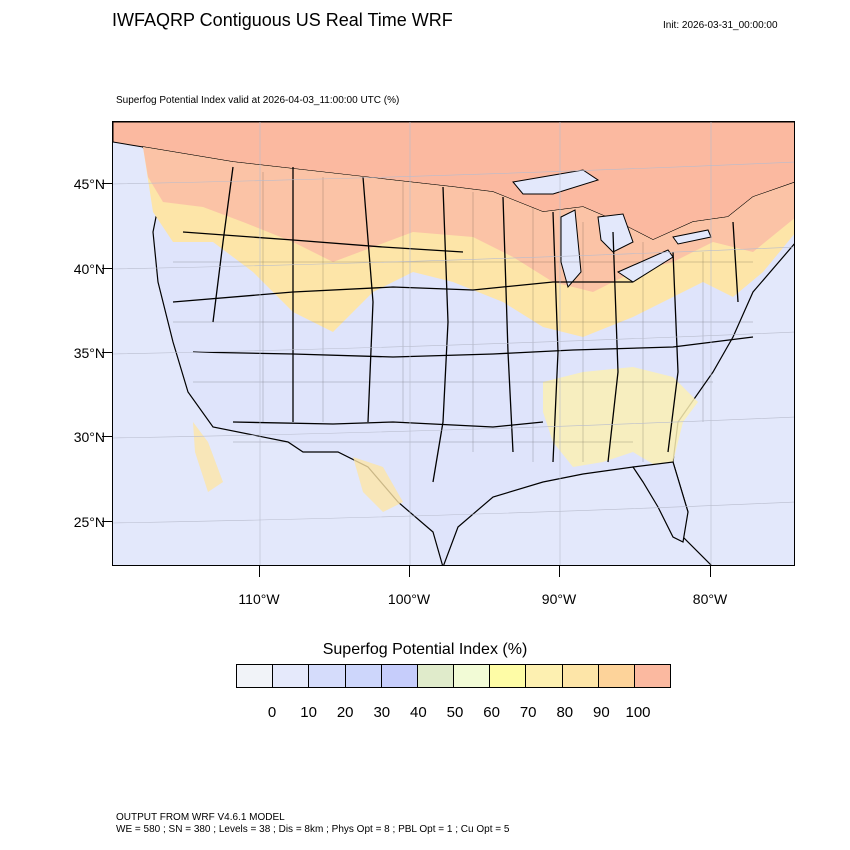 This screenshot has width=850, height=850. I want to click on colorbar-label-100: 100, so click(638, 712).